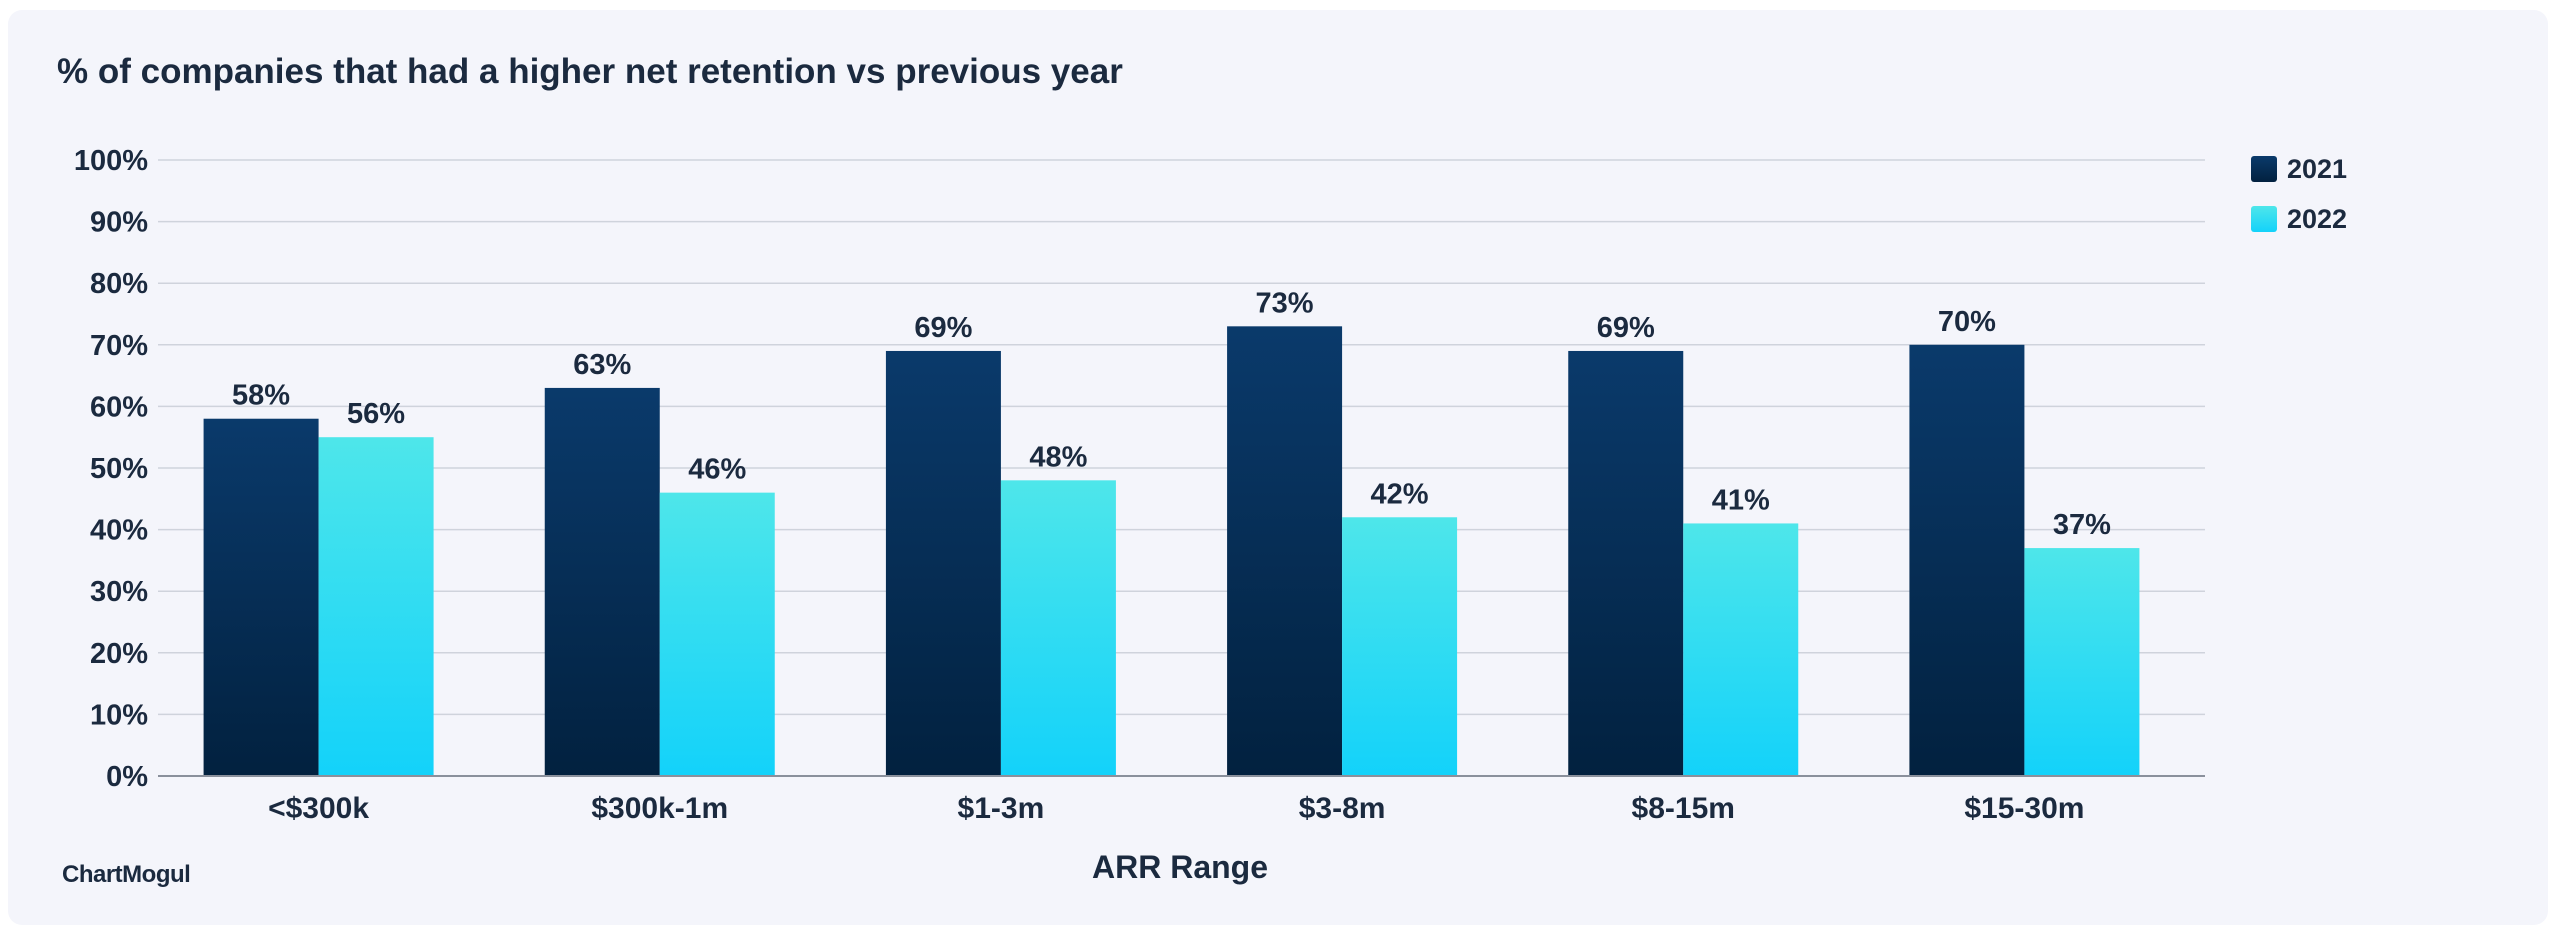 The height and width of the screenshot is (935, 2560). I want to click on x-tick-label: $15-30m, so click(2024, 808).